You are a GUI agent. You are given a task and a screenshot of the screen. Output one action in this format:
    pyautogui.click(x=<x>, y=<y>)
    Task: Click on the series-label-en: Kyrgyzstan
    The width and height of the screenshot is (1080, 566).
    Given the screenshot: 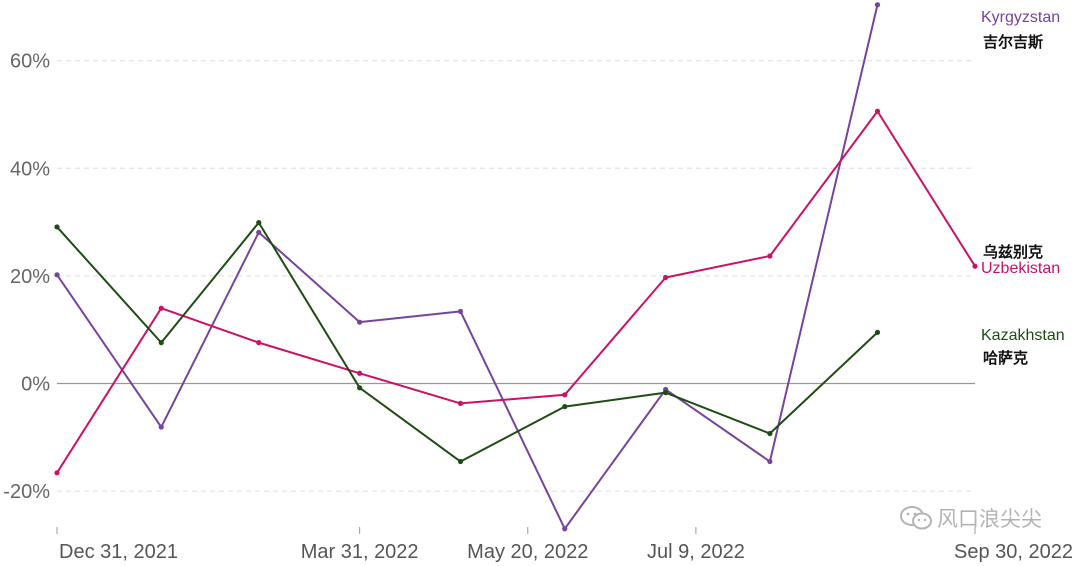 What is the action you would take?
    pyautogui.click(x=1020, y=17)
    